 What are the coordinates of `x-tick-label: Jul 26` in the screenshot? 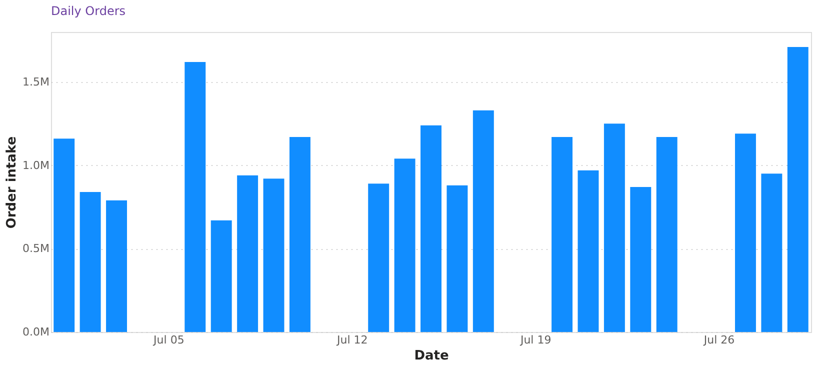 It's located at (718, 340).